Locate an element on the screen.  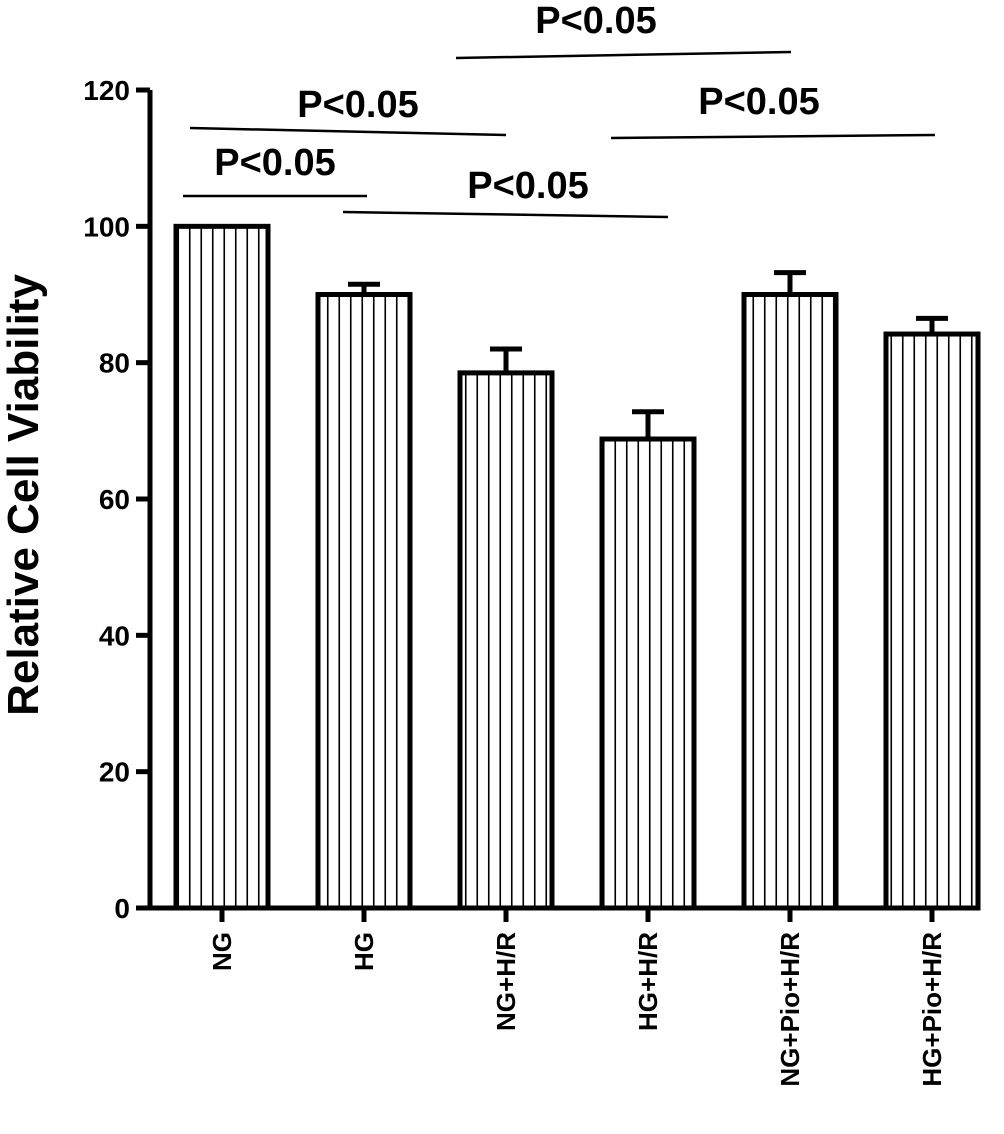
y-tick-label: 80 is located at coordinates (114, 363).